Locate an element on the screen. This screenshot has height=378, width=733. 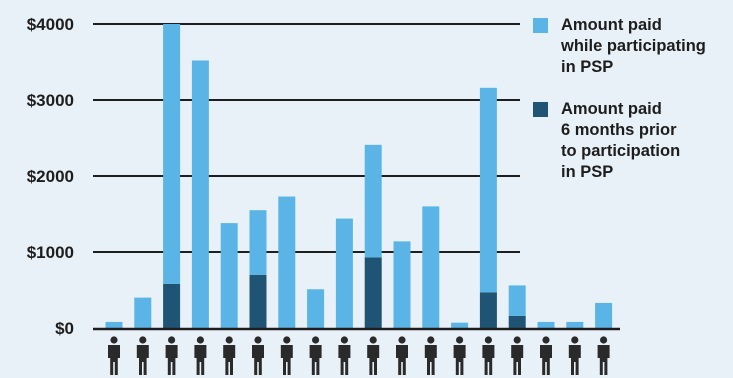
y-axis-tick-labels: $0 $1000 $2000 $3000 $4000 is located at coordinates (50, 176).